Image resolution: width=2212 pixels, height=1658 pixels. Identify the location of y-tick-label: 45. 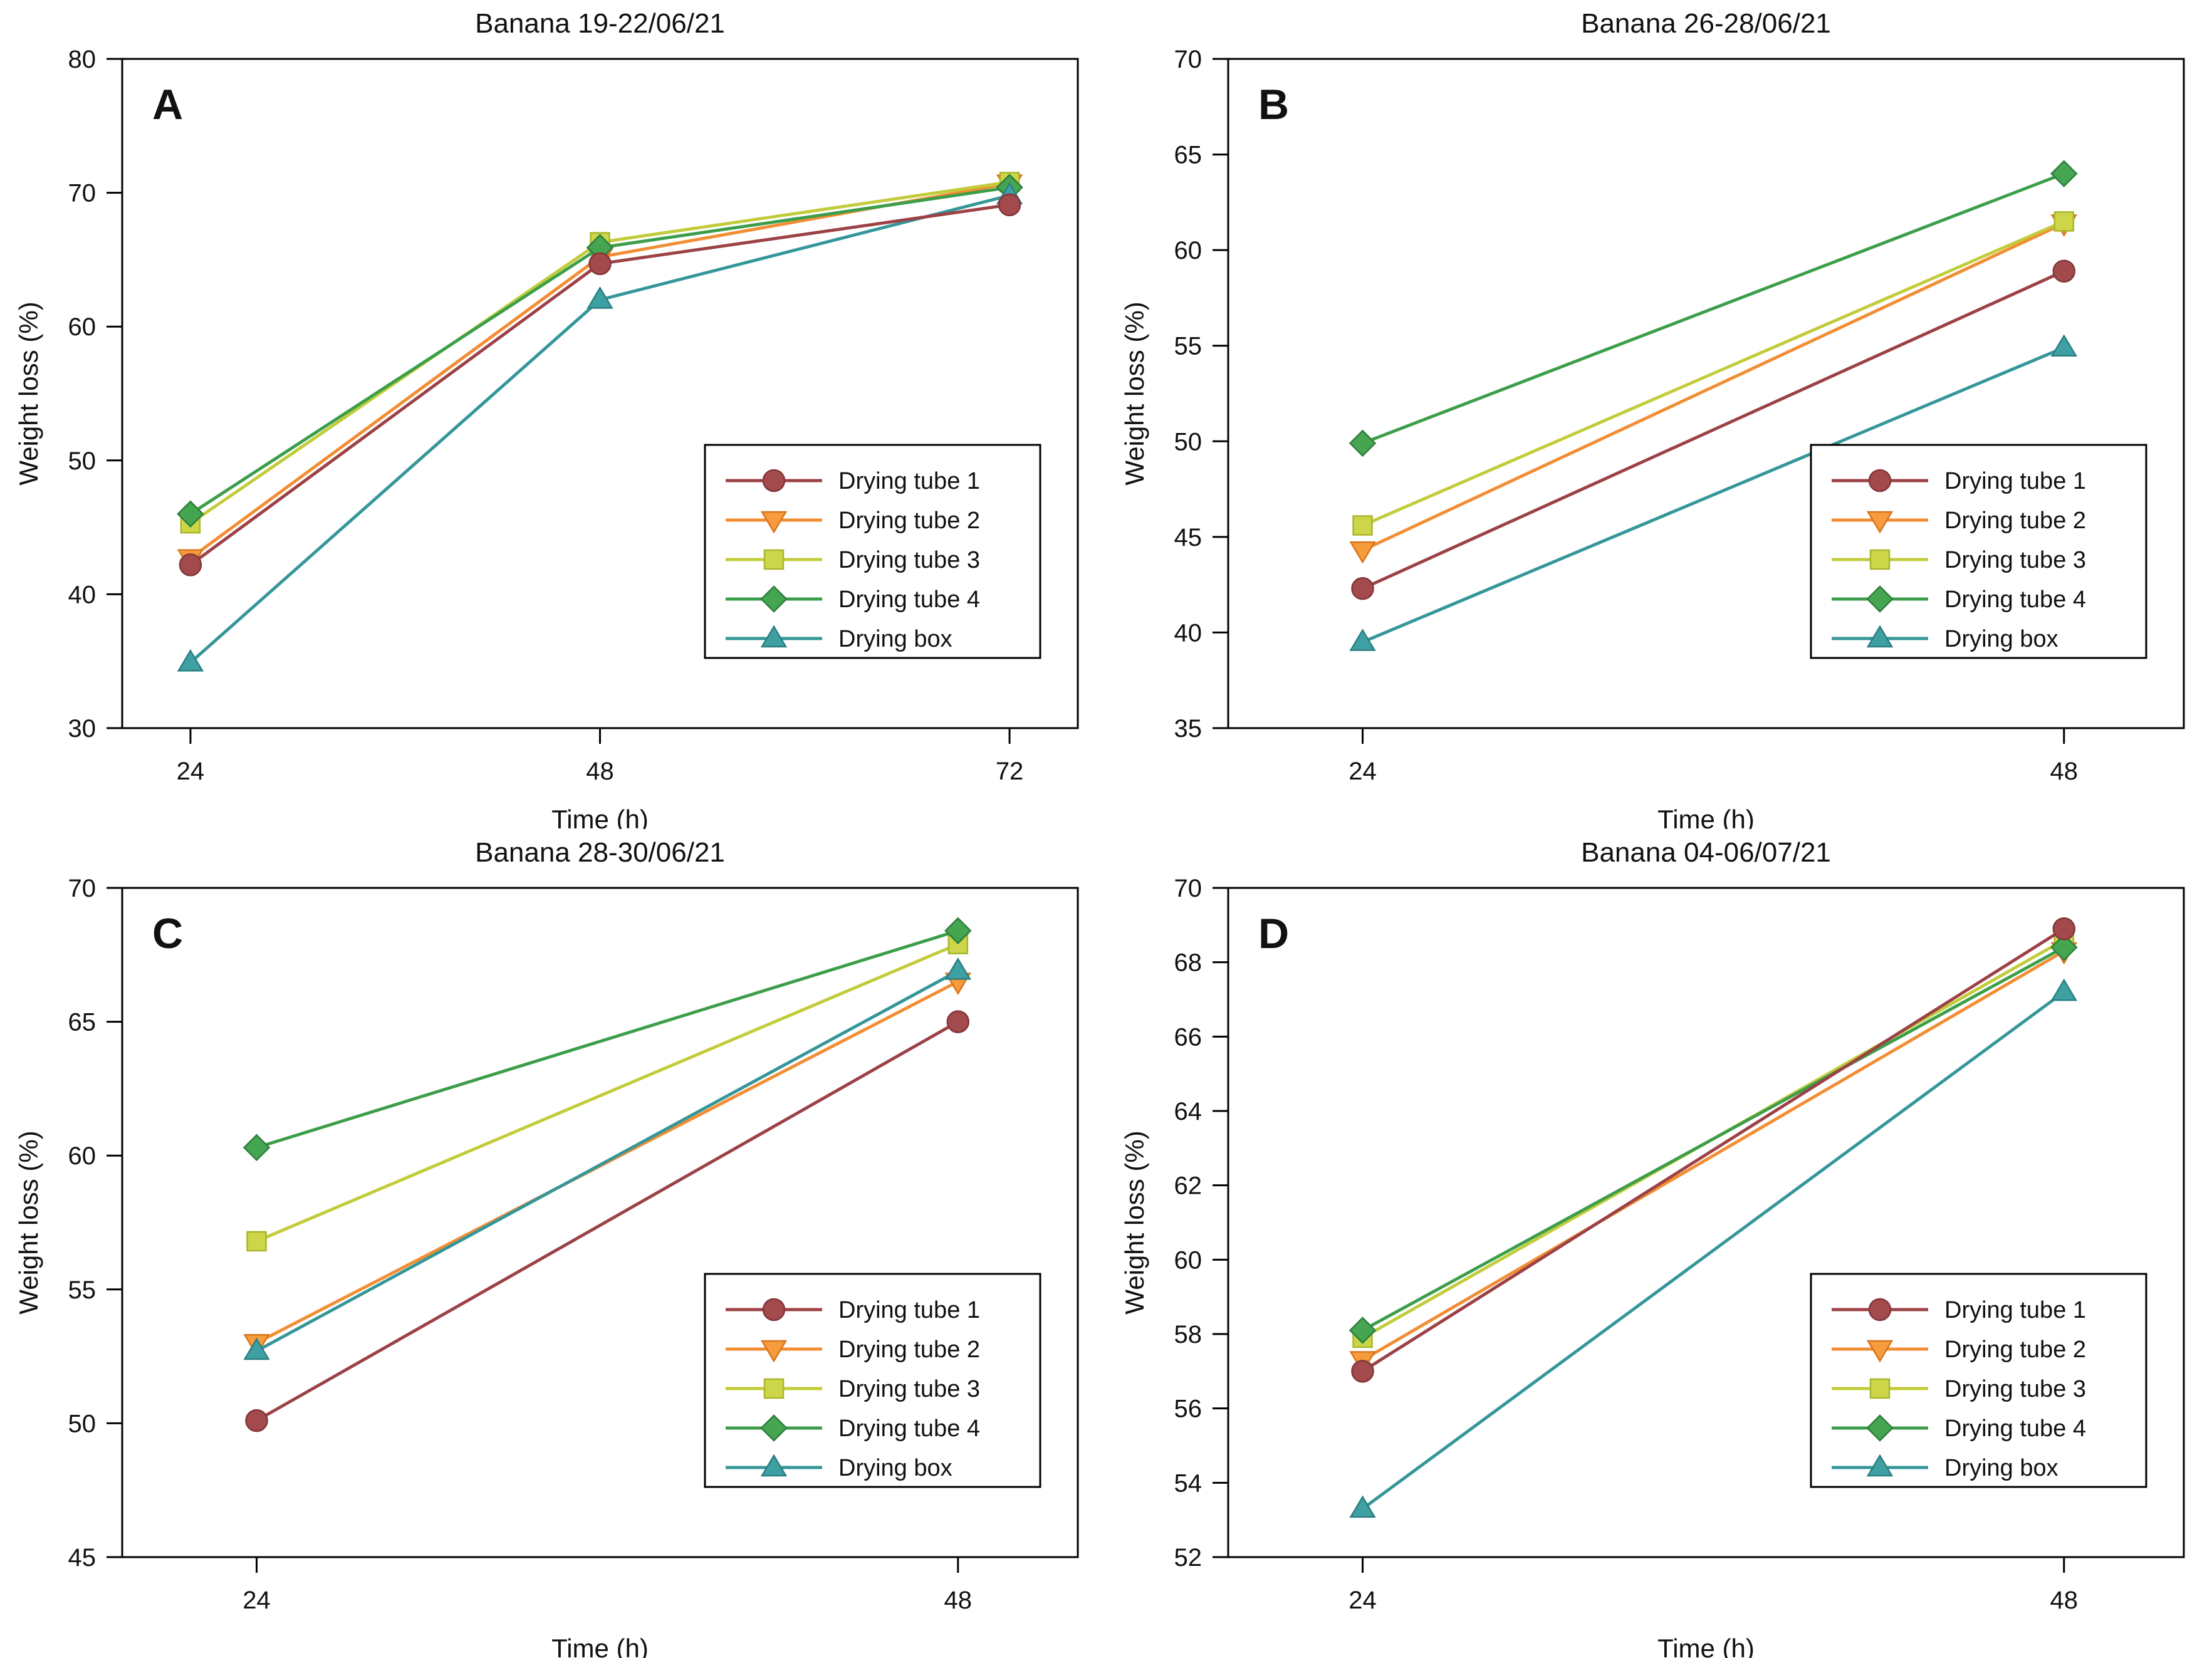
(1188, 537).